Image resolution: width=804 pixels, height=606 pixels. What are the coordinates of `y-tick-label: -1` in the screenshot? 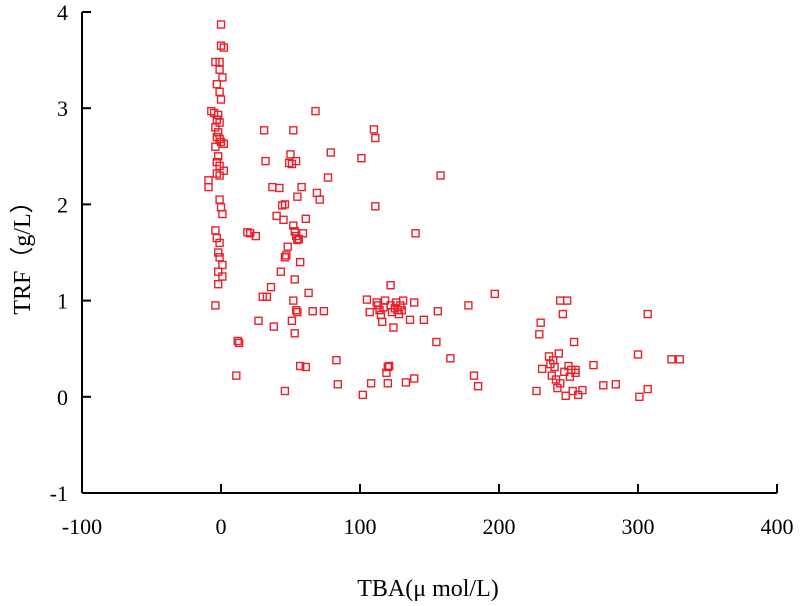 It's located at (59, 493).